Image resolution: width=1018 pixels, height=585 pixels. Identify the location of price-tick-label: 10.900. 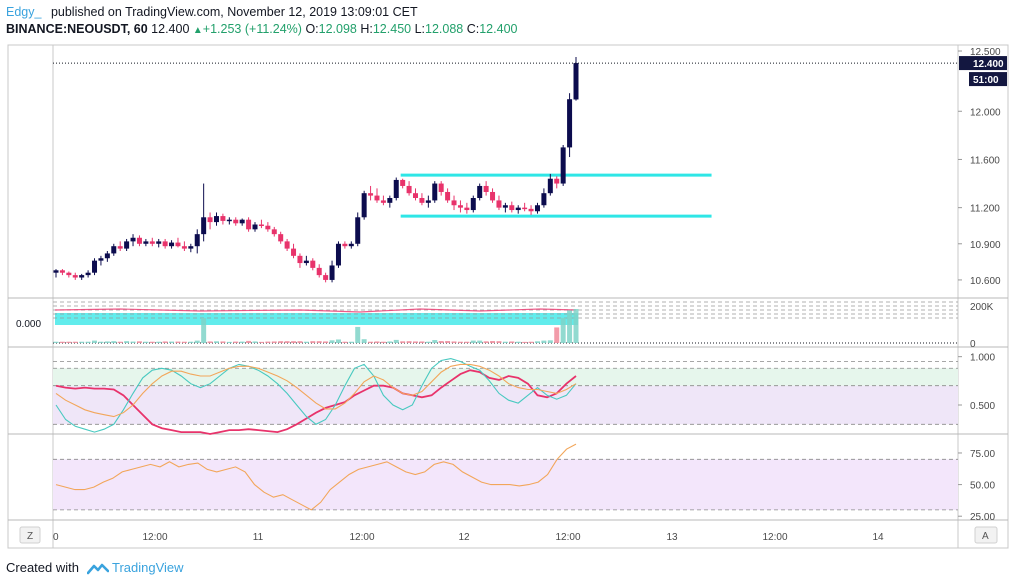
(985, 245).